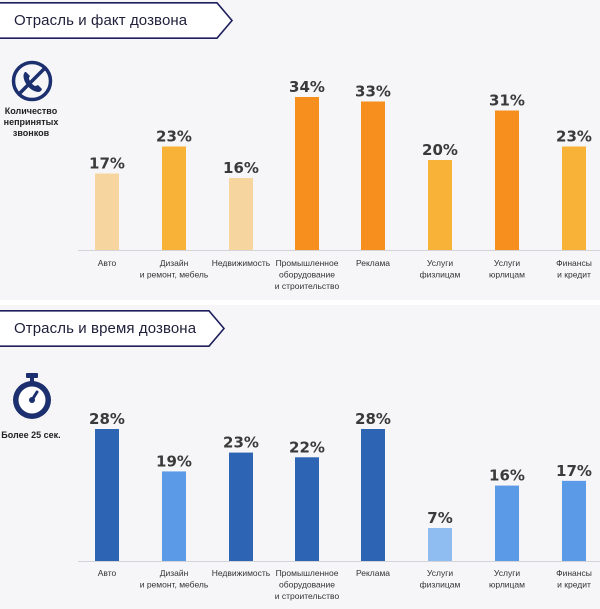 The height and width of the screenshot is (609, 600). Describe the element at coordinates (174, 461) in the screenshot. I see `chart2-value-label: 19%` at that location.